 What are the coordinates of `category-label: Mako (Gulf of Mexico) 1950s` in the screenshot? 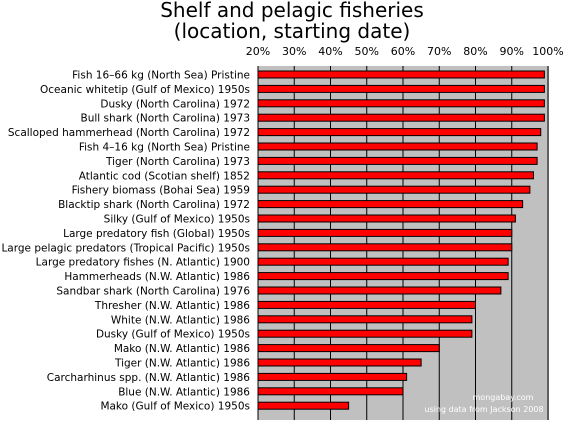 It's located at (175, 407).